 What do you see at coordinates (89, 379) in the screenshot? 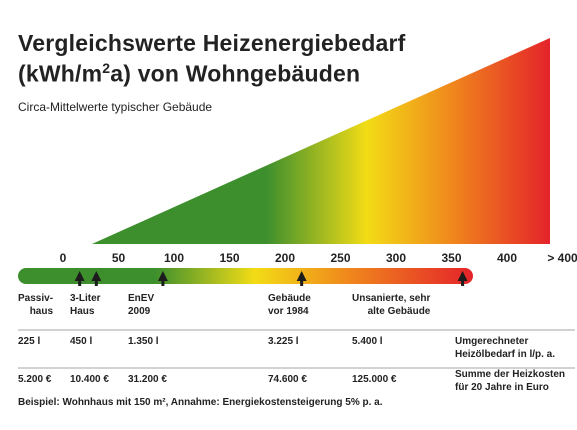
I see `cost-value: 10.400 €` at bounding box center [89, 379].